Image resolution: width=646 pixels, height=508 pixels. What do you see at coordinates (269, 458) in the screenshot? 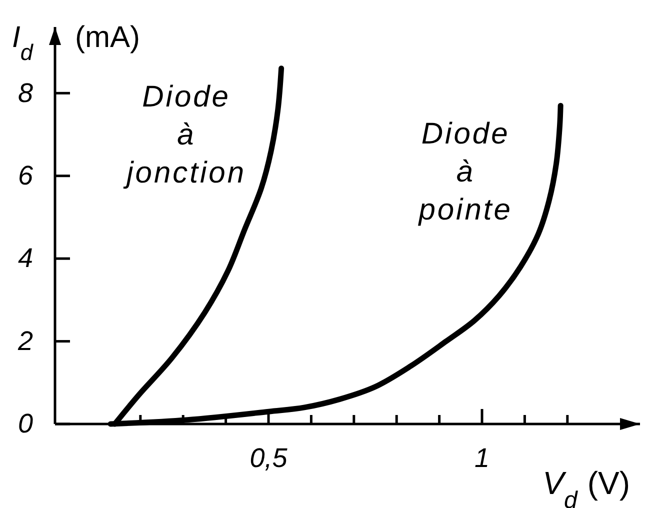
I see `x-tick-label: 0,5` at bounding box center [269, 458].